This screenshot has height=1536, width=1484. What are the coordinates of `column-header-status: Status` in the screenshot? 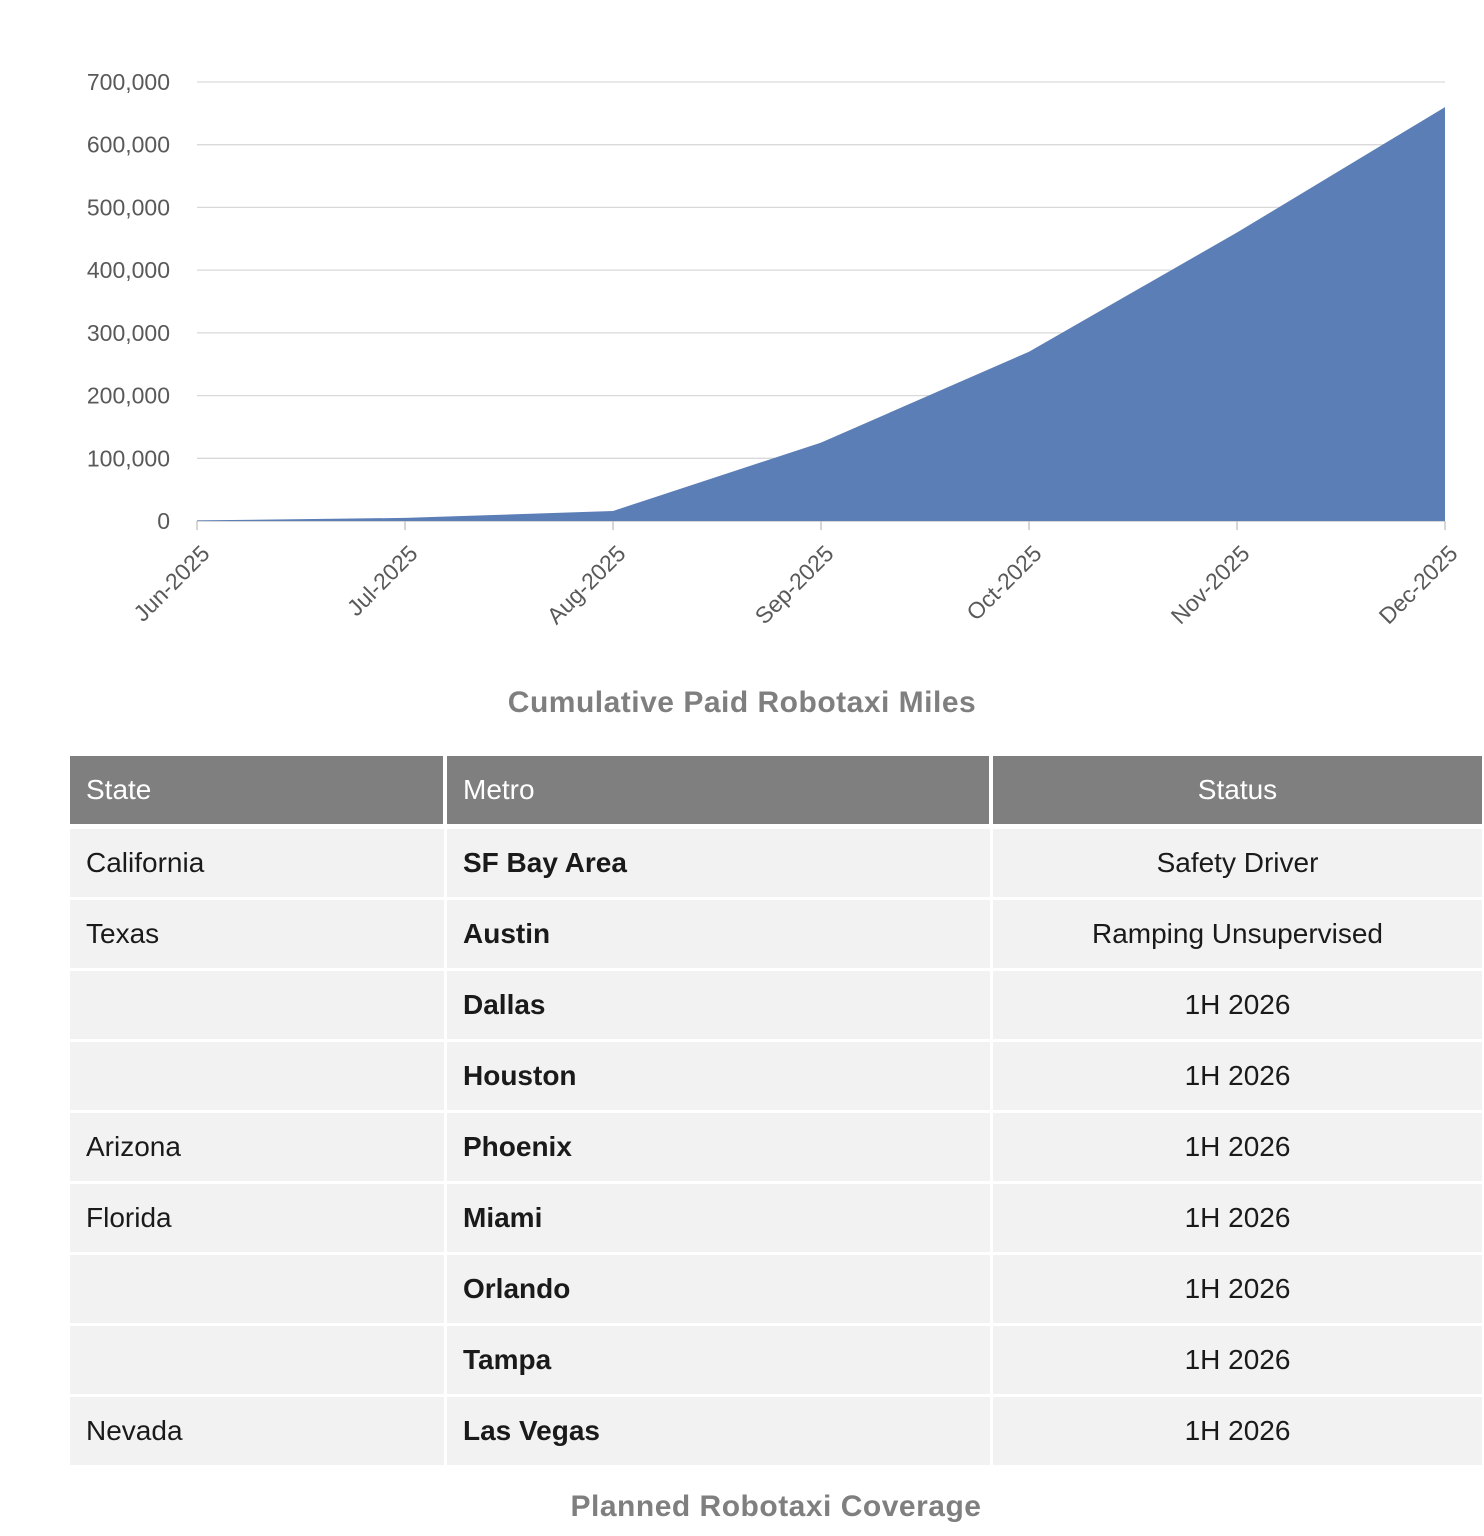 It's located at (1237, 792).